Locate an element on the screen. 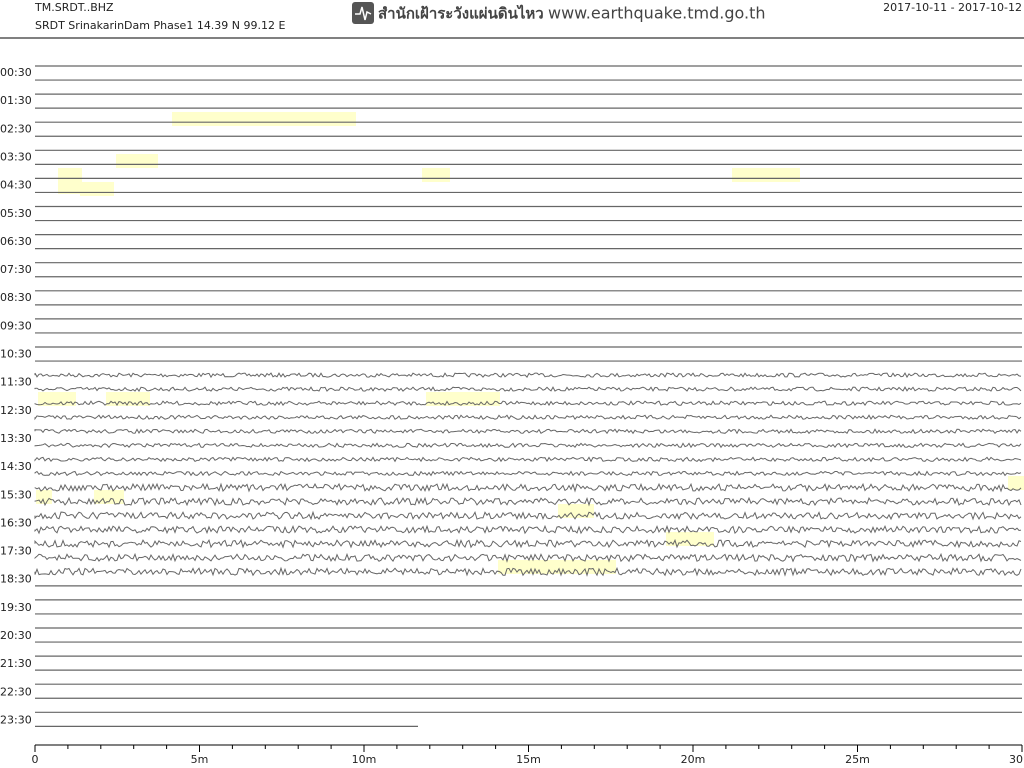 This screenshot has width=1024, height=768. row-label: 09:30 is located at coordinates (16, 325).